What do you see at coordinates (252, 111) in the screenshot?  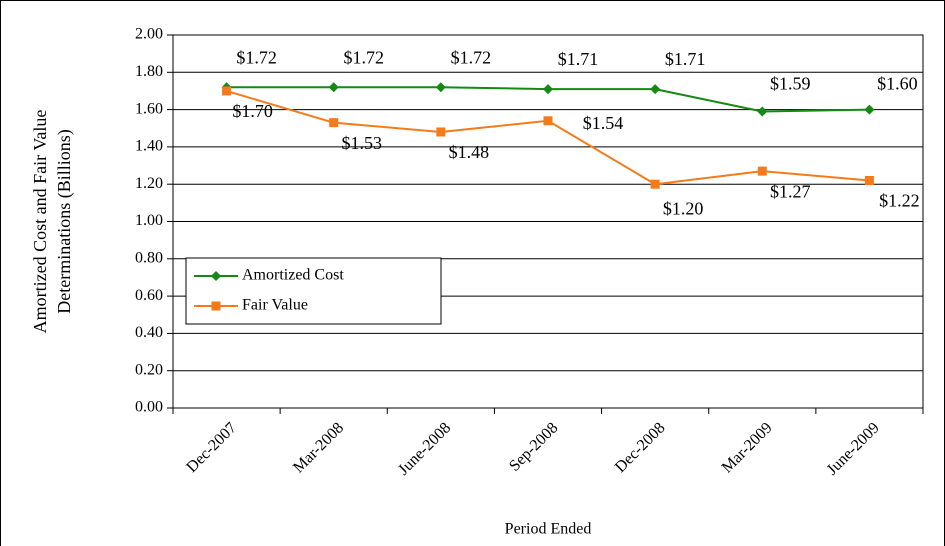 I see `data-label: $1.70` at bounding box center [252, 111].